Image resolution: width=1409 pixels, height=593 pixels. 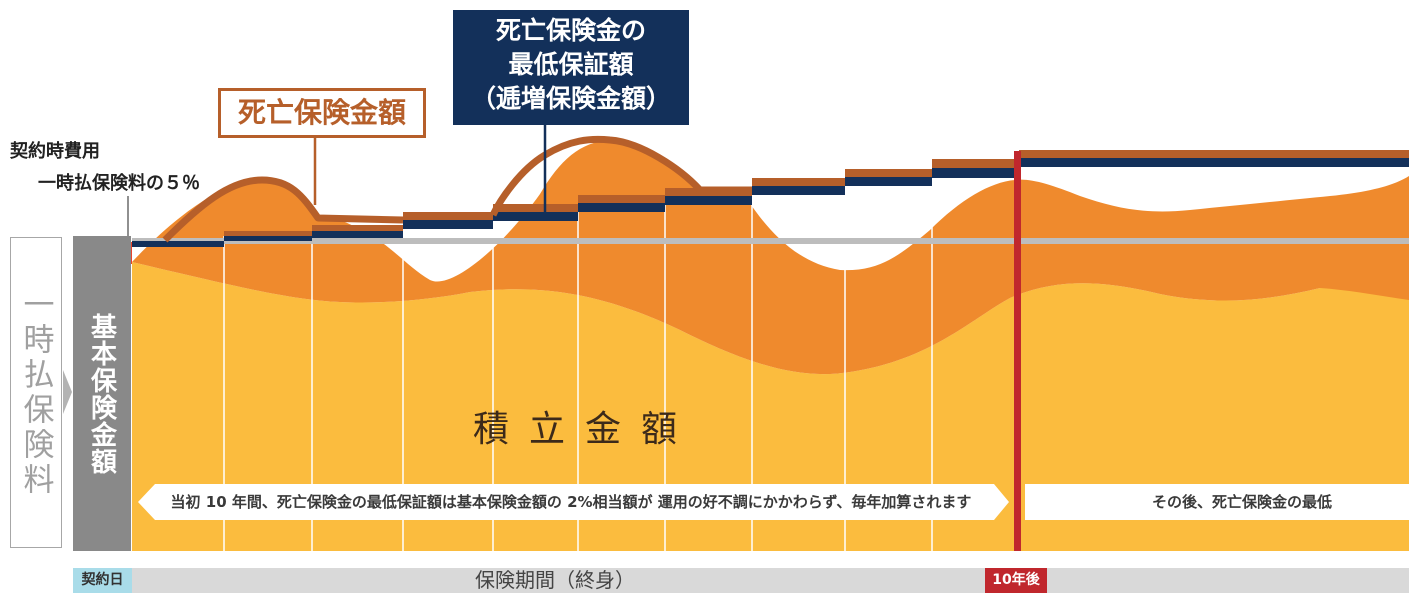 What do you see at coordinates (1017, 351) in the screenshot?
I see `ten-year-marker-line` at bounding box center [1017, 351].